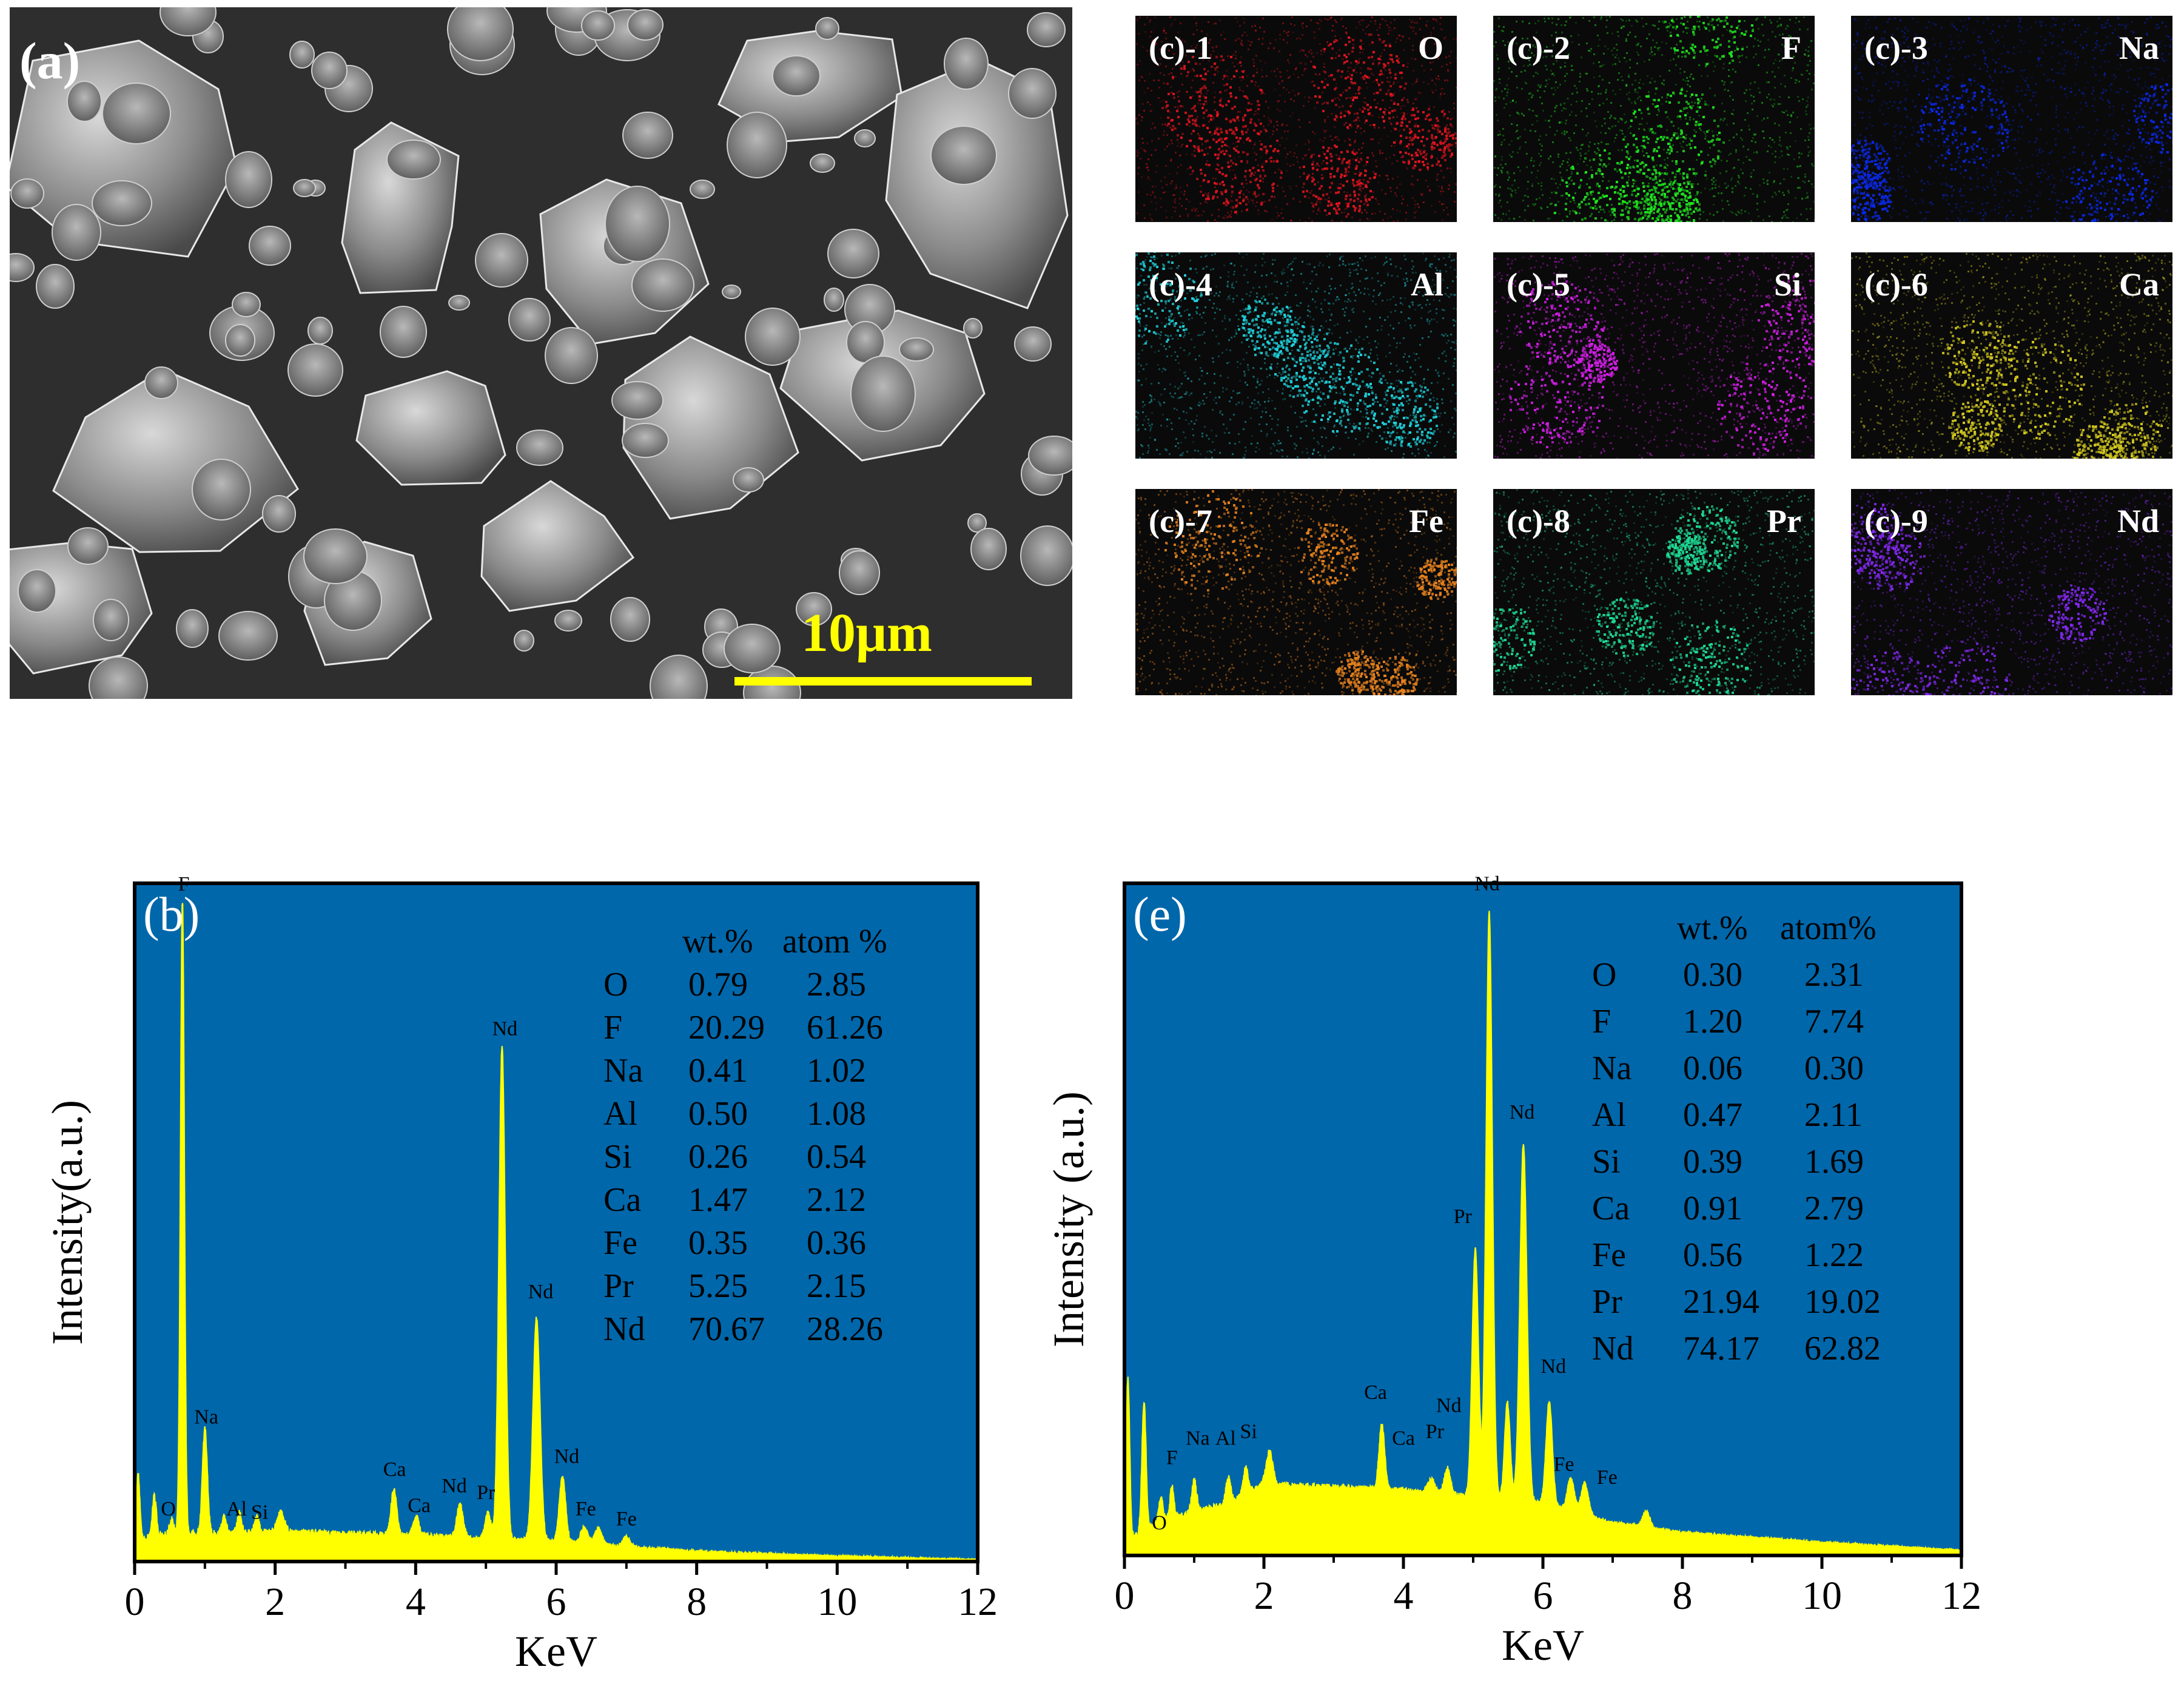 Image resolution: width=2184 pixels, height=1695 pixels. What do you see at coordinates (845, 1329) in the screenshot?
I see `table-atom-value: 28.26` at bounding box center [845, 1329].